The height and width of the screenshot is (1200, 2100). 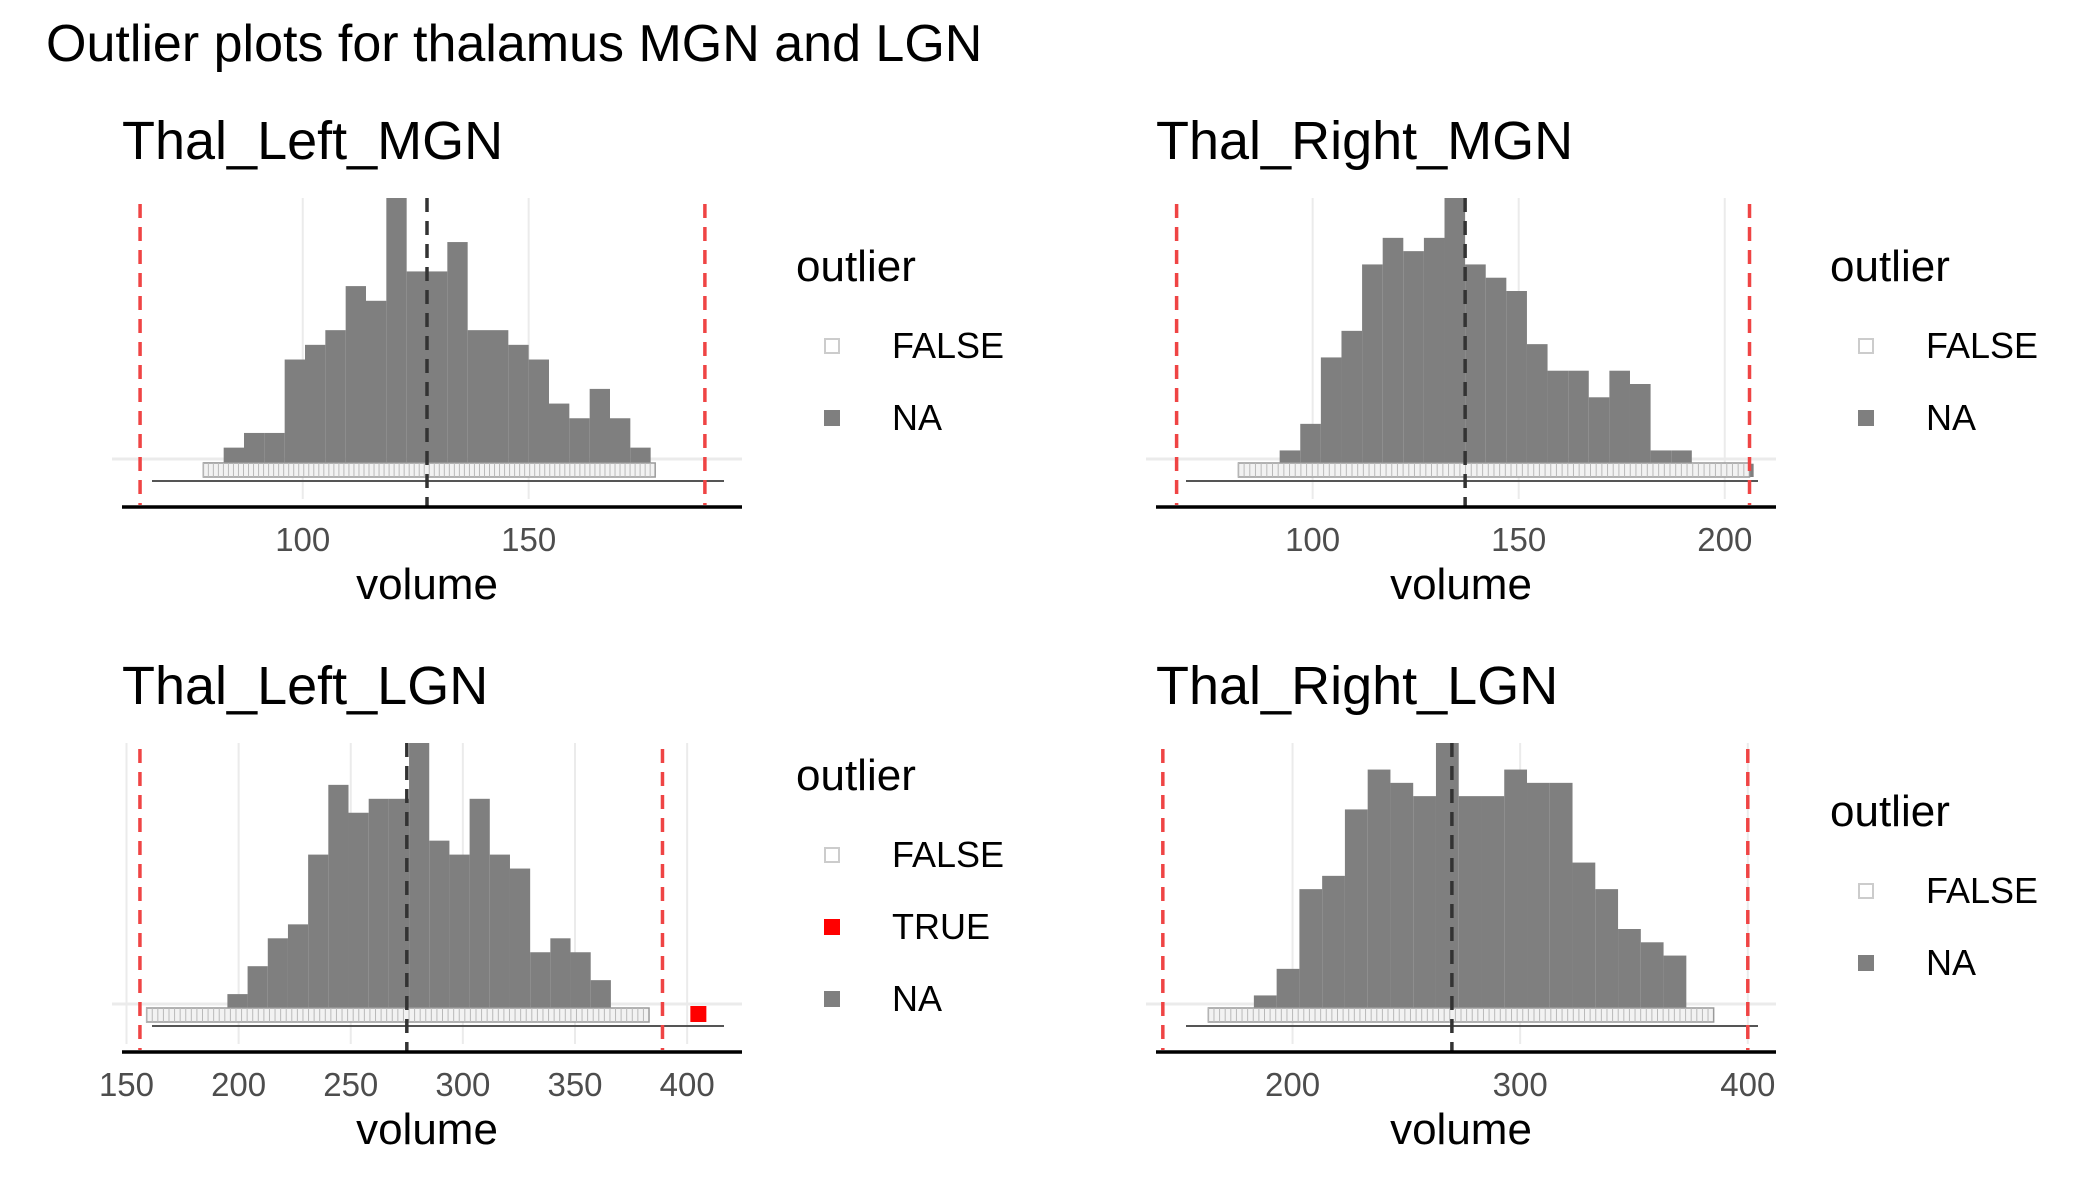 I want to click on outlier-point, so click(x=698, y=1014).